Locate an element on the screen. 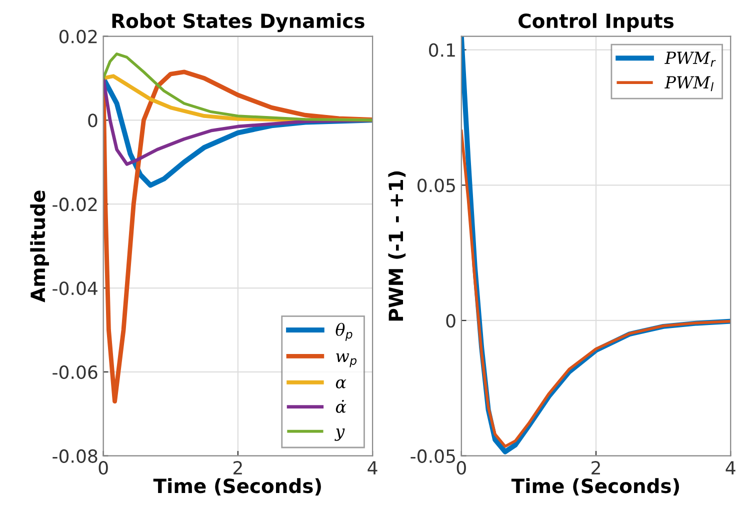 The height and width of the screenshot is (518, 738). legend-label: PWM$_{r}$ is located at coordinates (690, 59).